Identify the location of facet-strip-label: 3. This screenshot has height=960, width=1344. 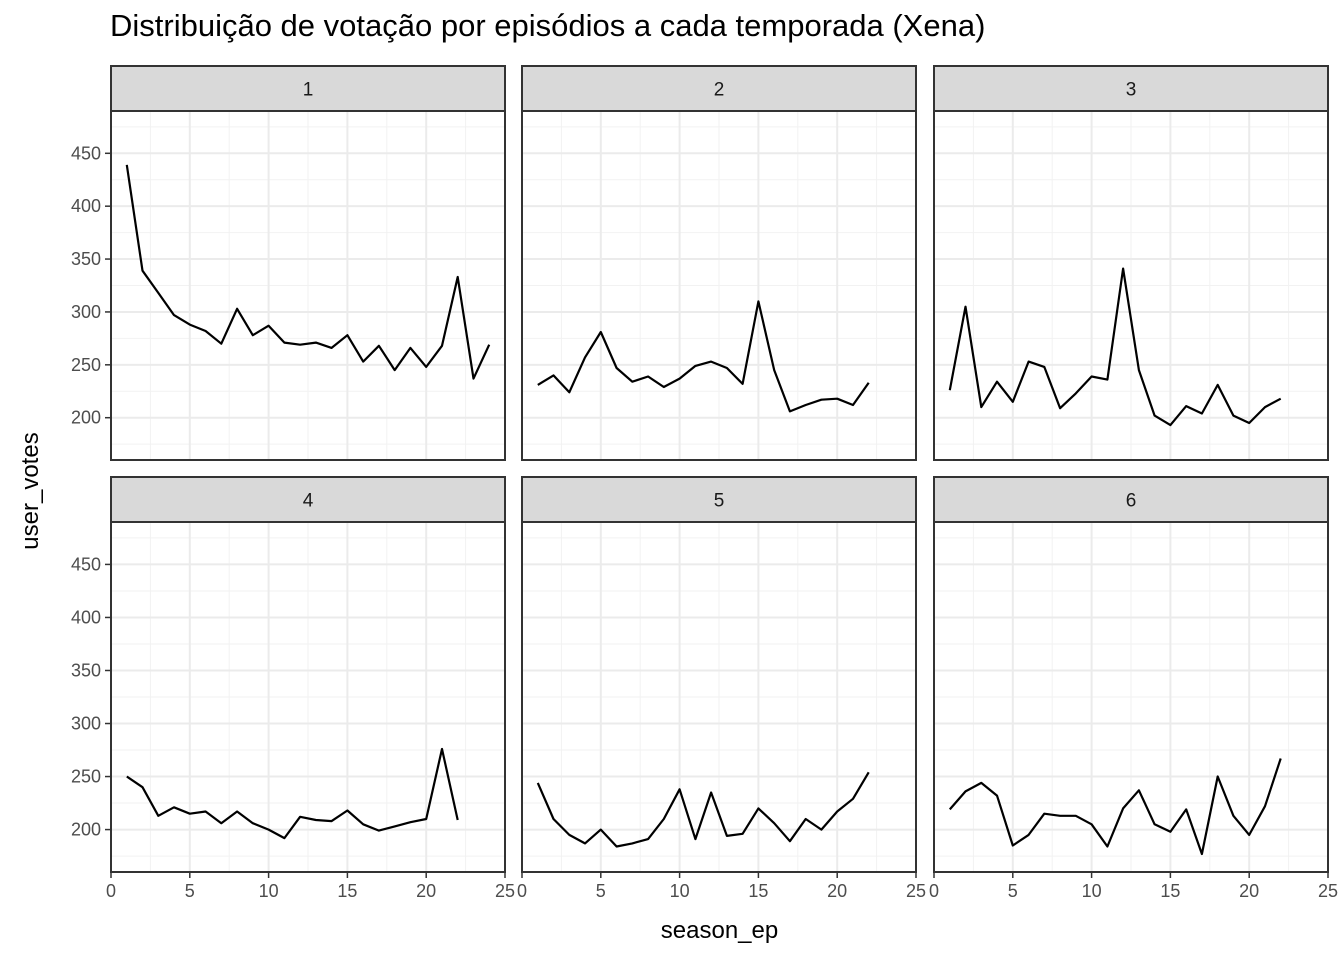
(1131, 90).